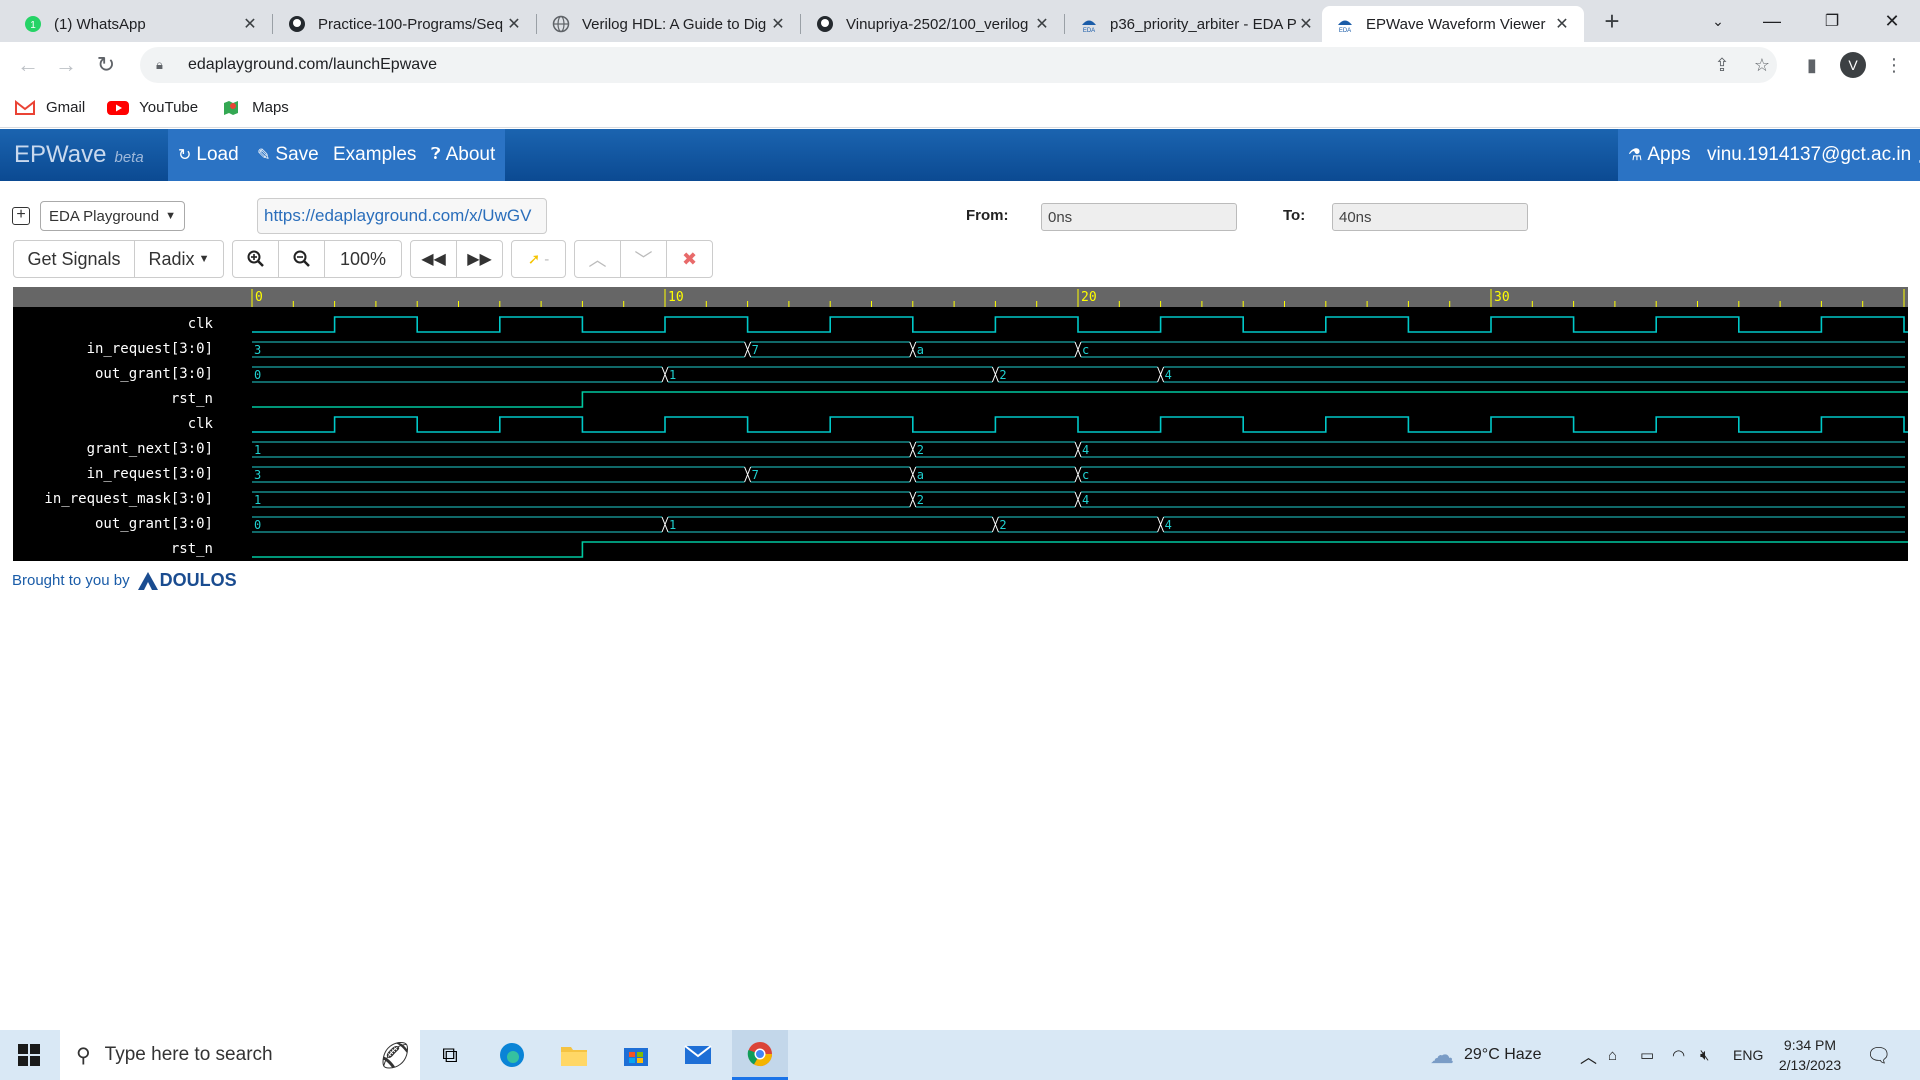  Describe the element at coordinates (1772, 20) in the screenshot. I see `minimize-button: —` at that location.